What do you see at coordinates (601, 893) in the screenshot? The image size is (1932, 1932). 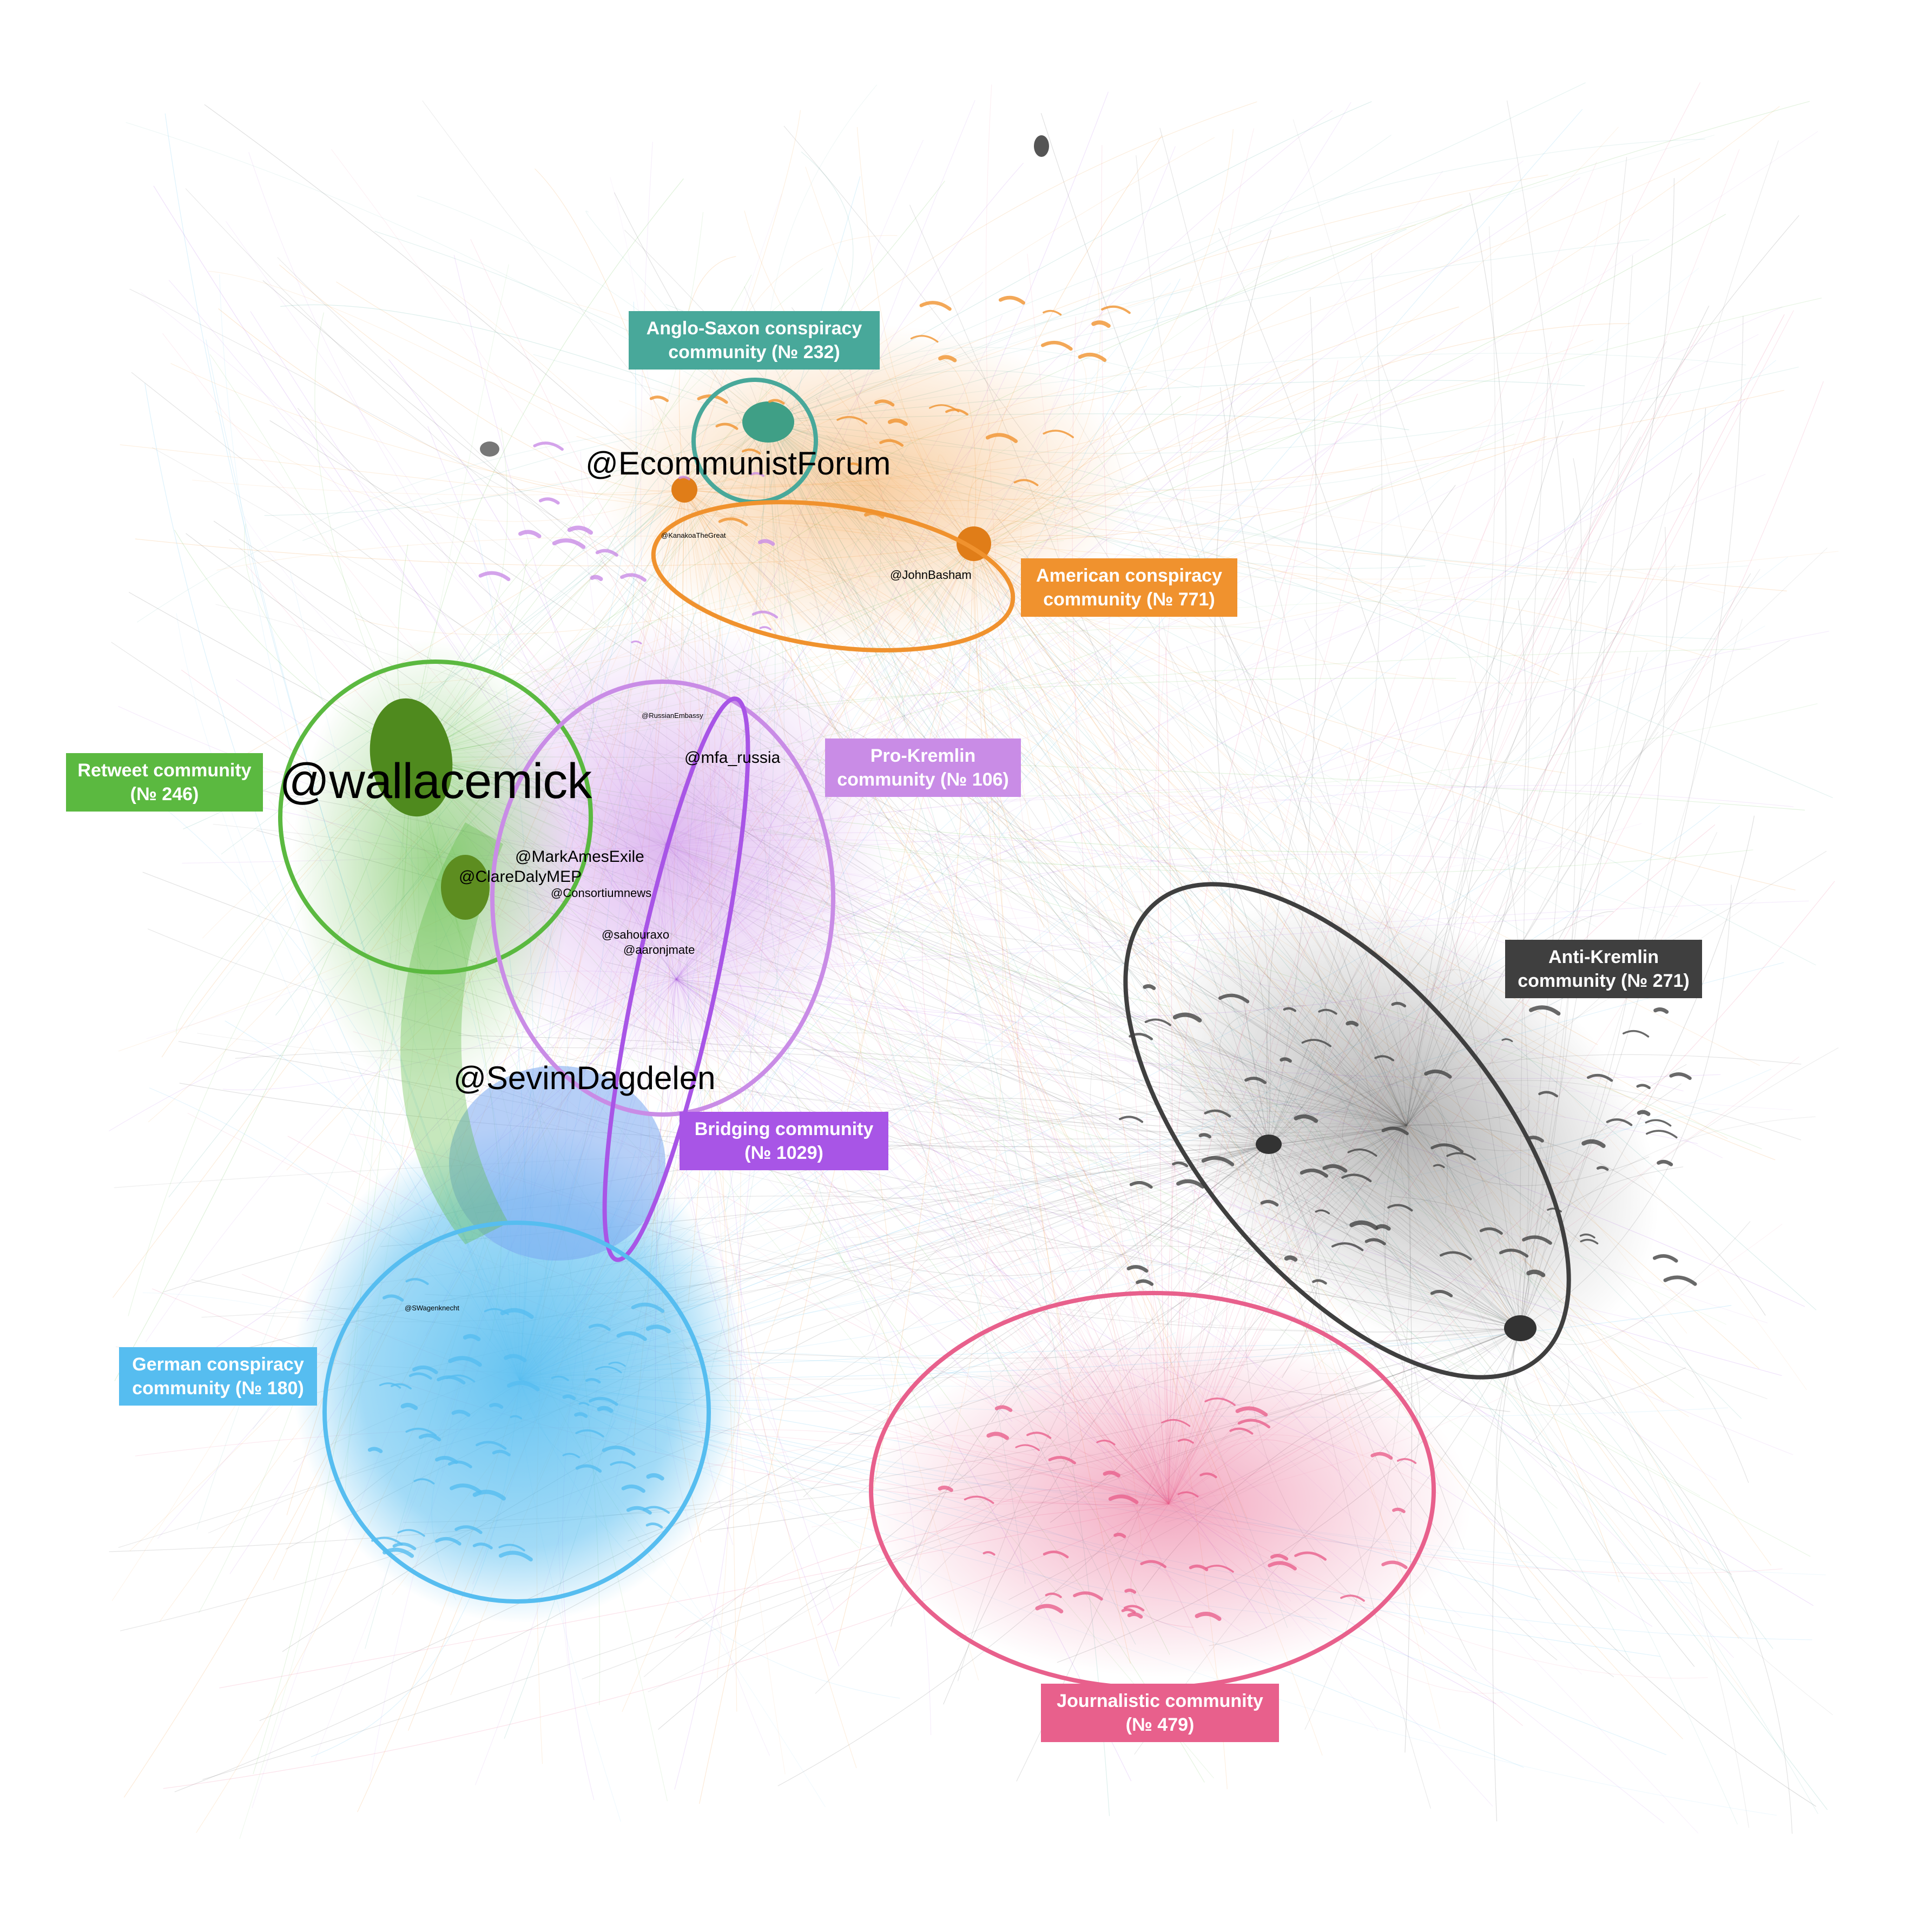 I see `handle-consortiumnews: @Consortiumnews` at bounding box center [601, 893].